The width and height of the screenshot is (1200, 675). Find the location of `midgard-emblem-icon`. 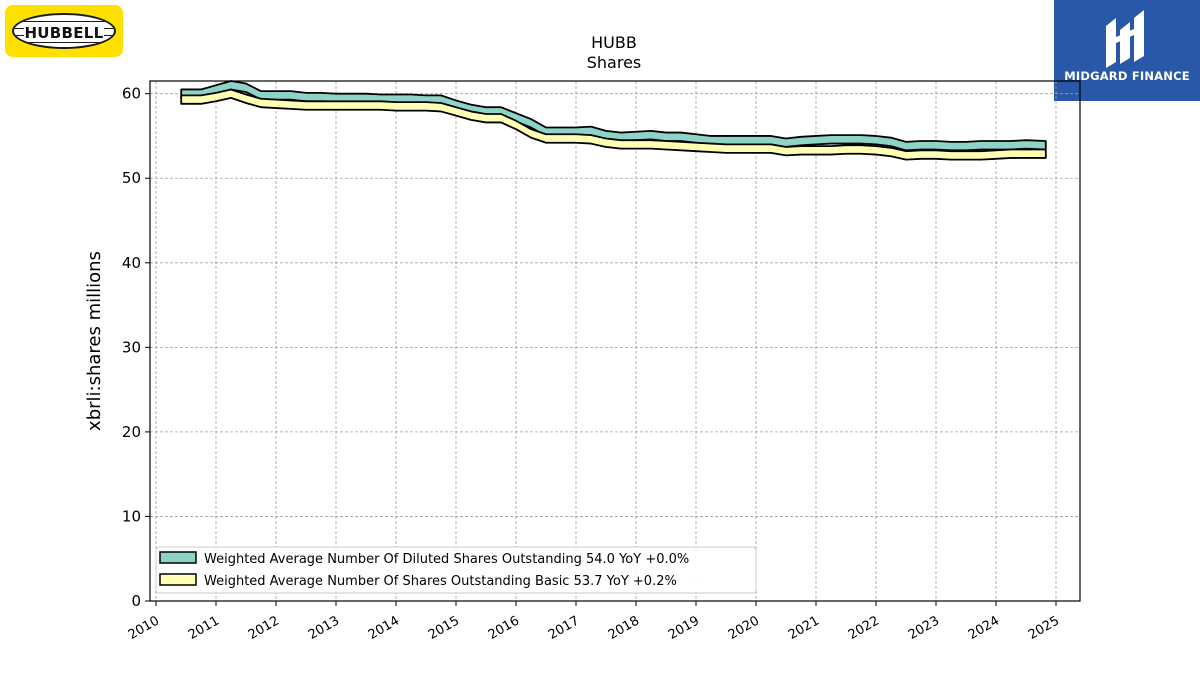

midgard-emblem-icon is located at coordinates (1125, 39).